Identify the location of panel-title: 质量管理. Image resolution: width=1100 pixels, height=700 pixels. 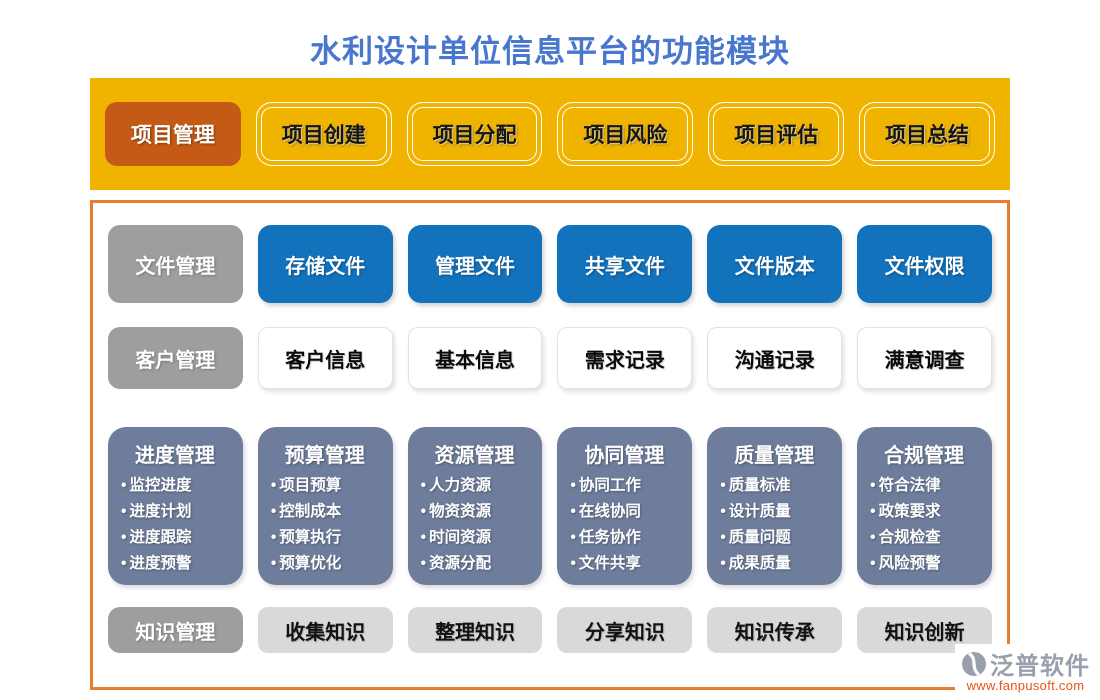
(774, 456).